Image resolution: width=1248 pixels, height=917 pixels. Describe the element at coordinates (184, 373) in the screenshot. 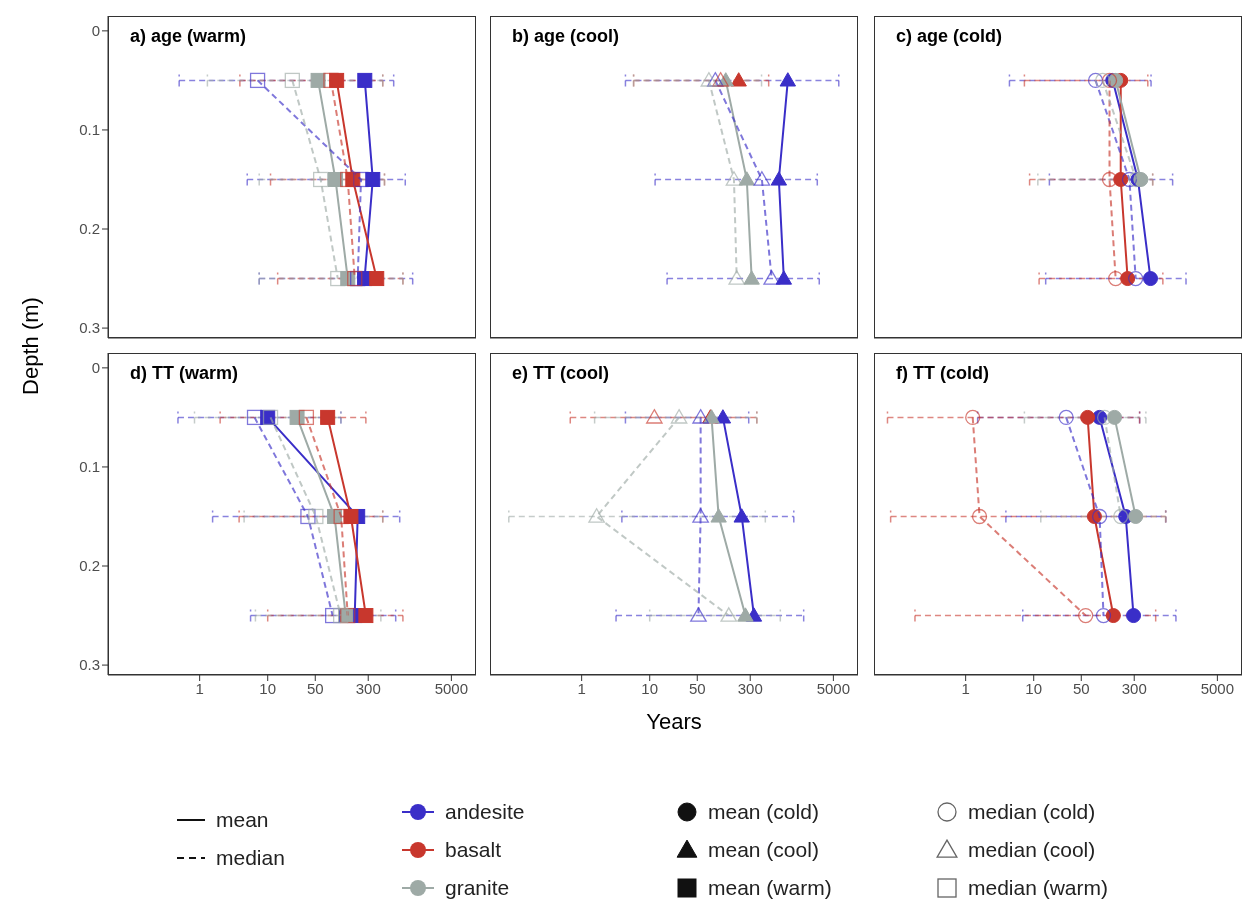

I see `text: d) TT (warm)` at that location.